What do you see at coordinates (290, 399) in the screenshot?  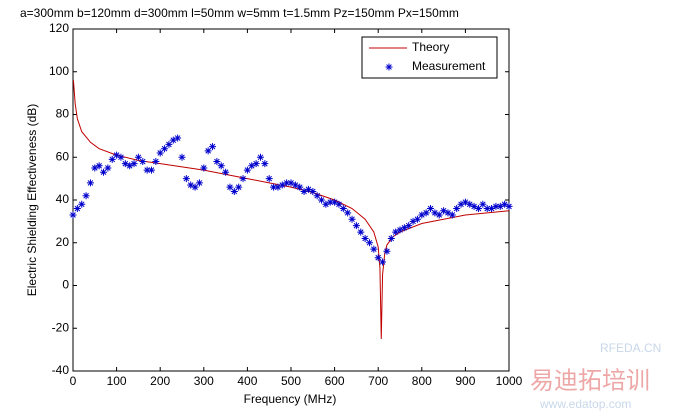 I see `x-axis-label: Frequency (MHz)` at bounding box center [290, 399].